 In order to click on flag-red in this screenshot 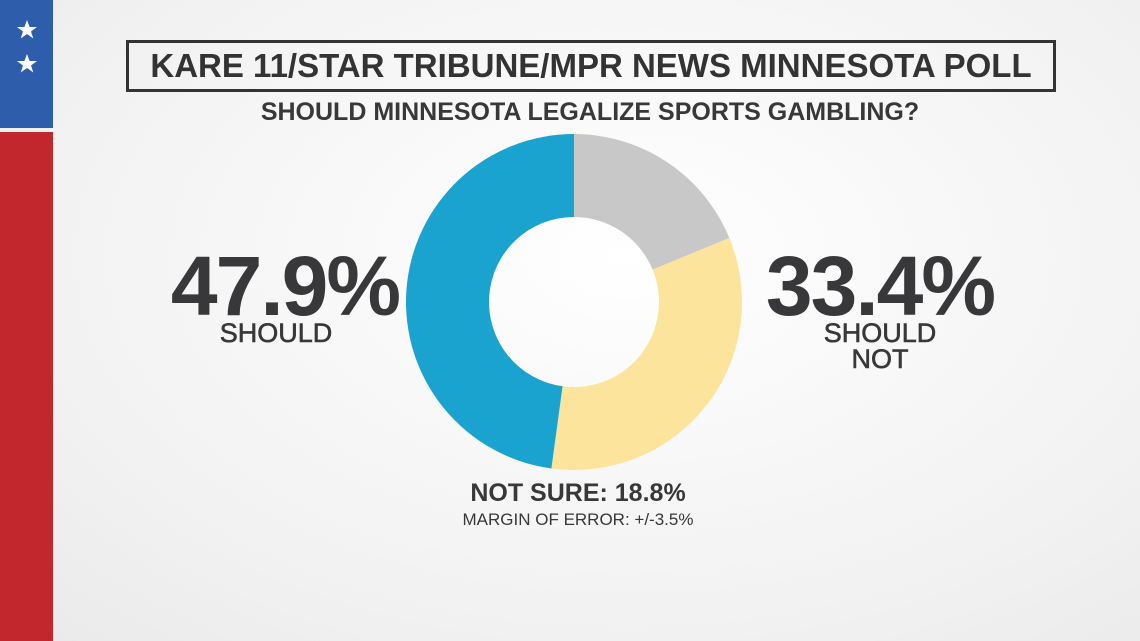, I will do `click(26, 386)`.